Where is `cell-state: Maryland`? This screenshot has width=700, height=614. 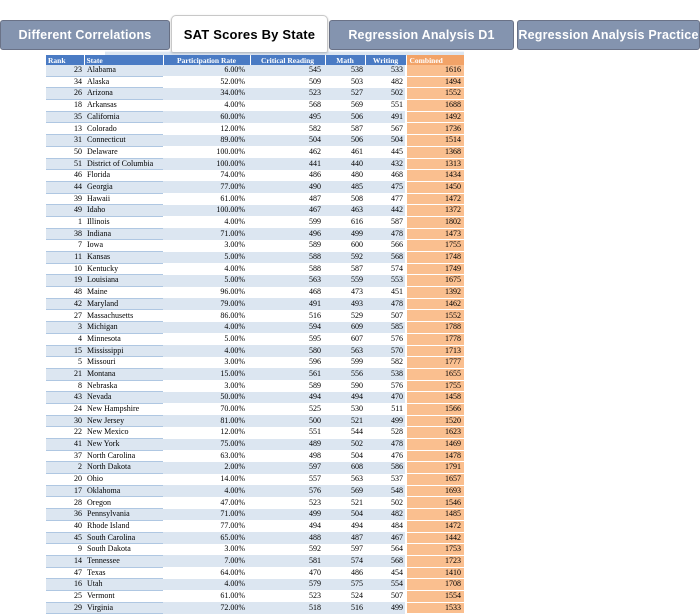
cell-state: Maryland is located at coordinates (123, 304).